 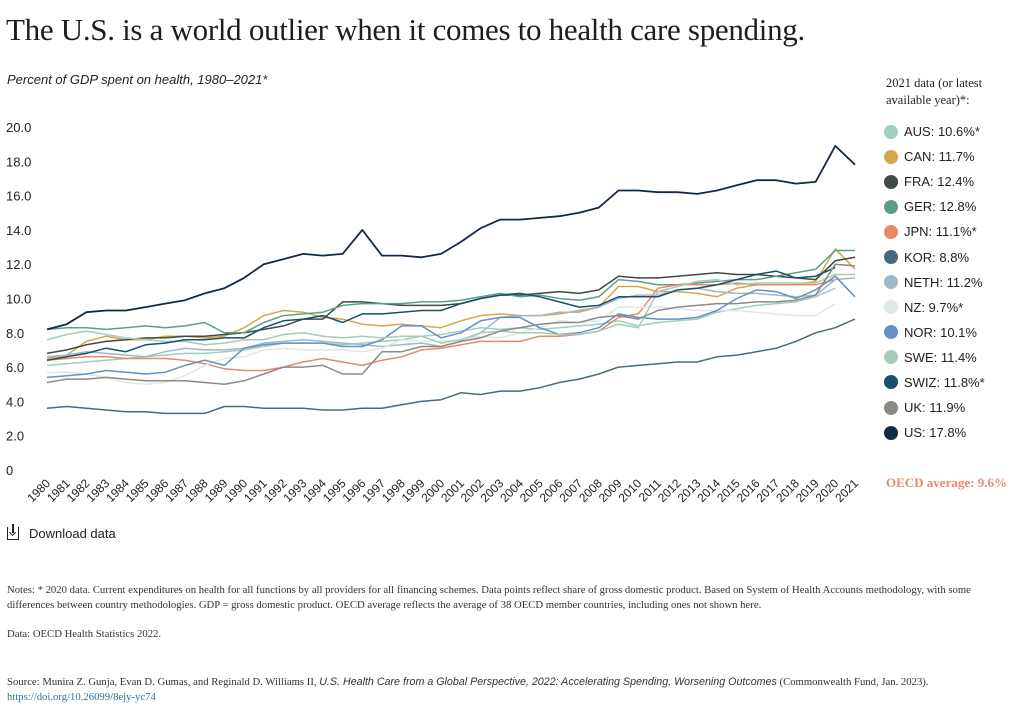 I want to click on y-axis: 0 2.0 4.0 6.0 8.0 10.0 12.0 14.0 16.0 18.0 20.0, so click(x=18, y=299).